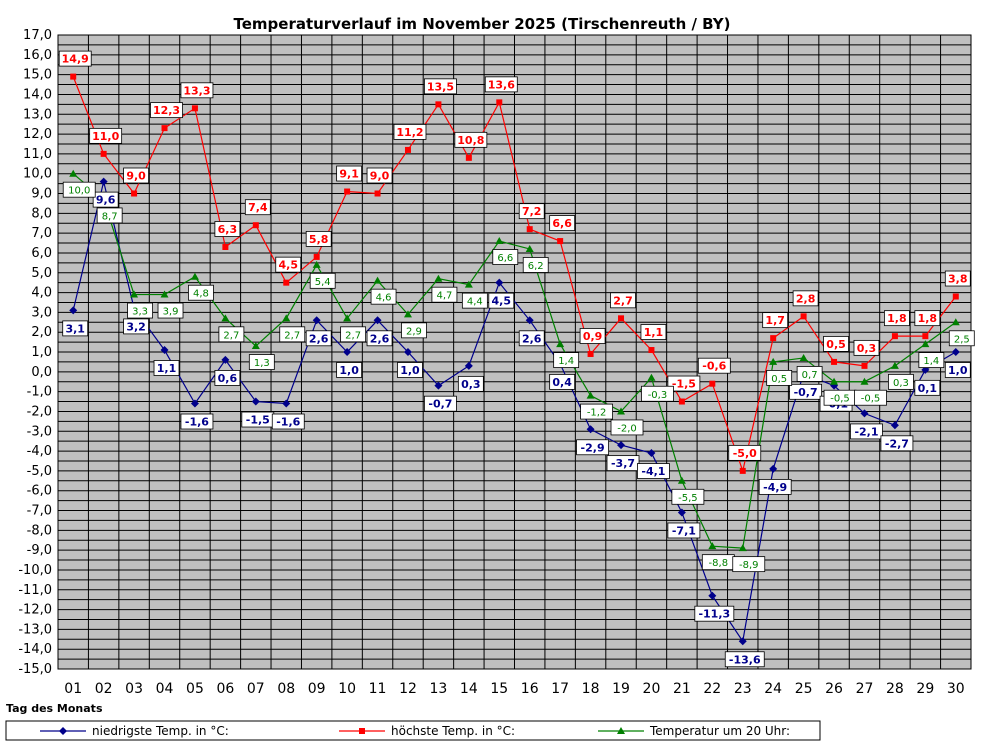  Describe the element at coordinates (745, 452) in the screenshot. I see `data-label-max-temp: -5,0` at that location.